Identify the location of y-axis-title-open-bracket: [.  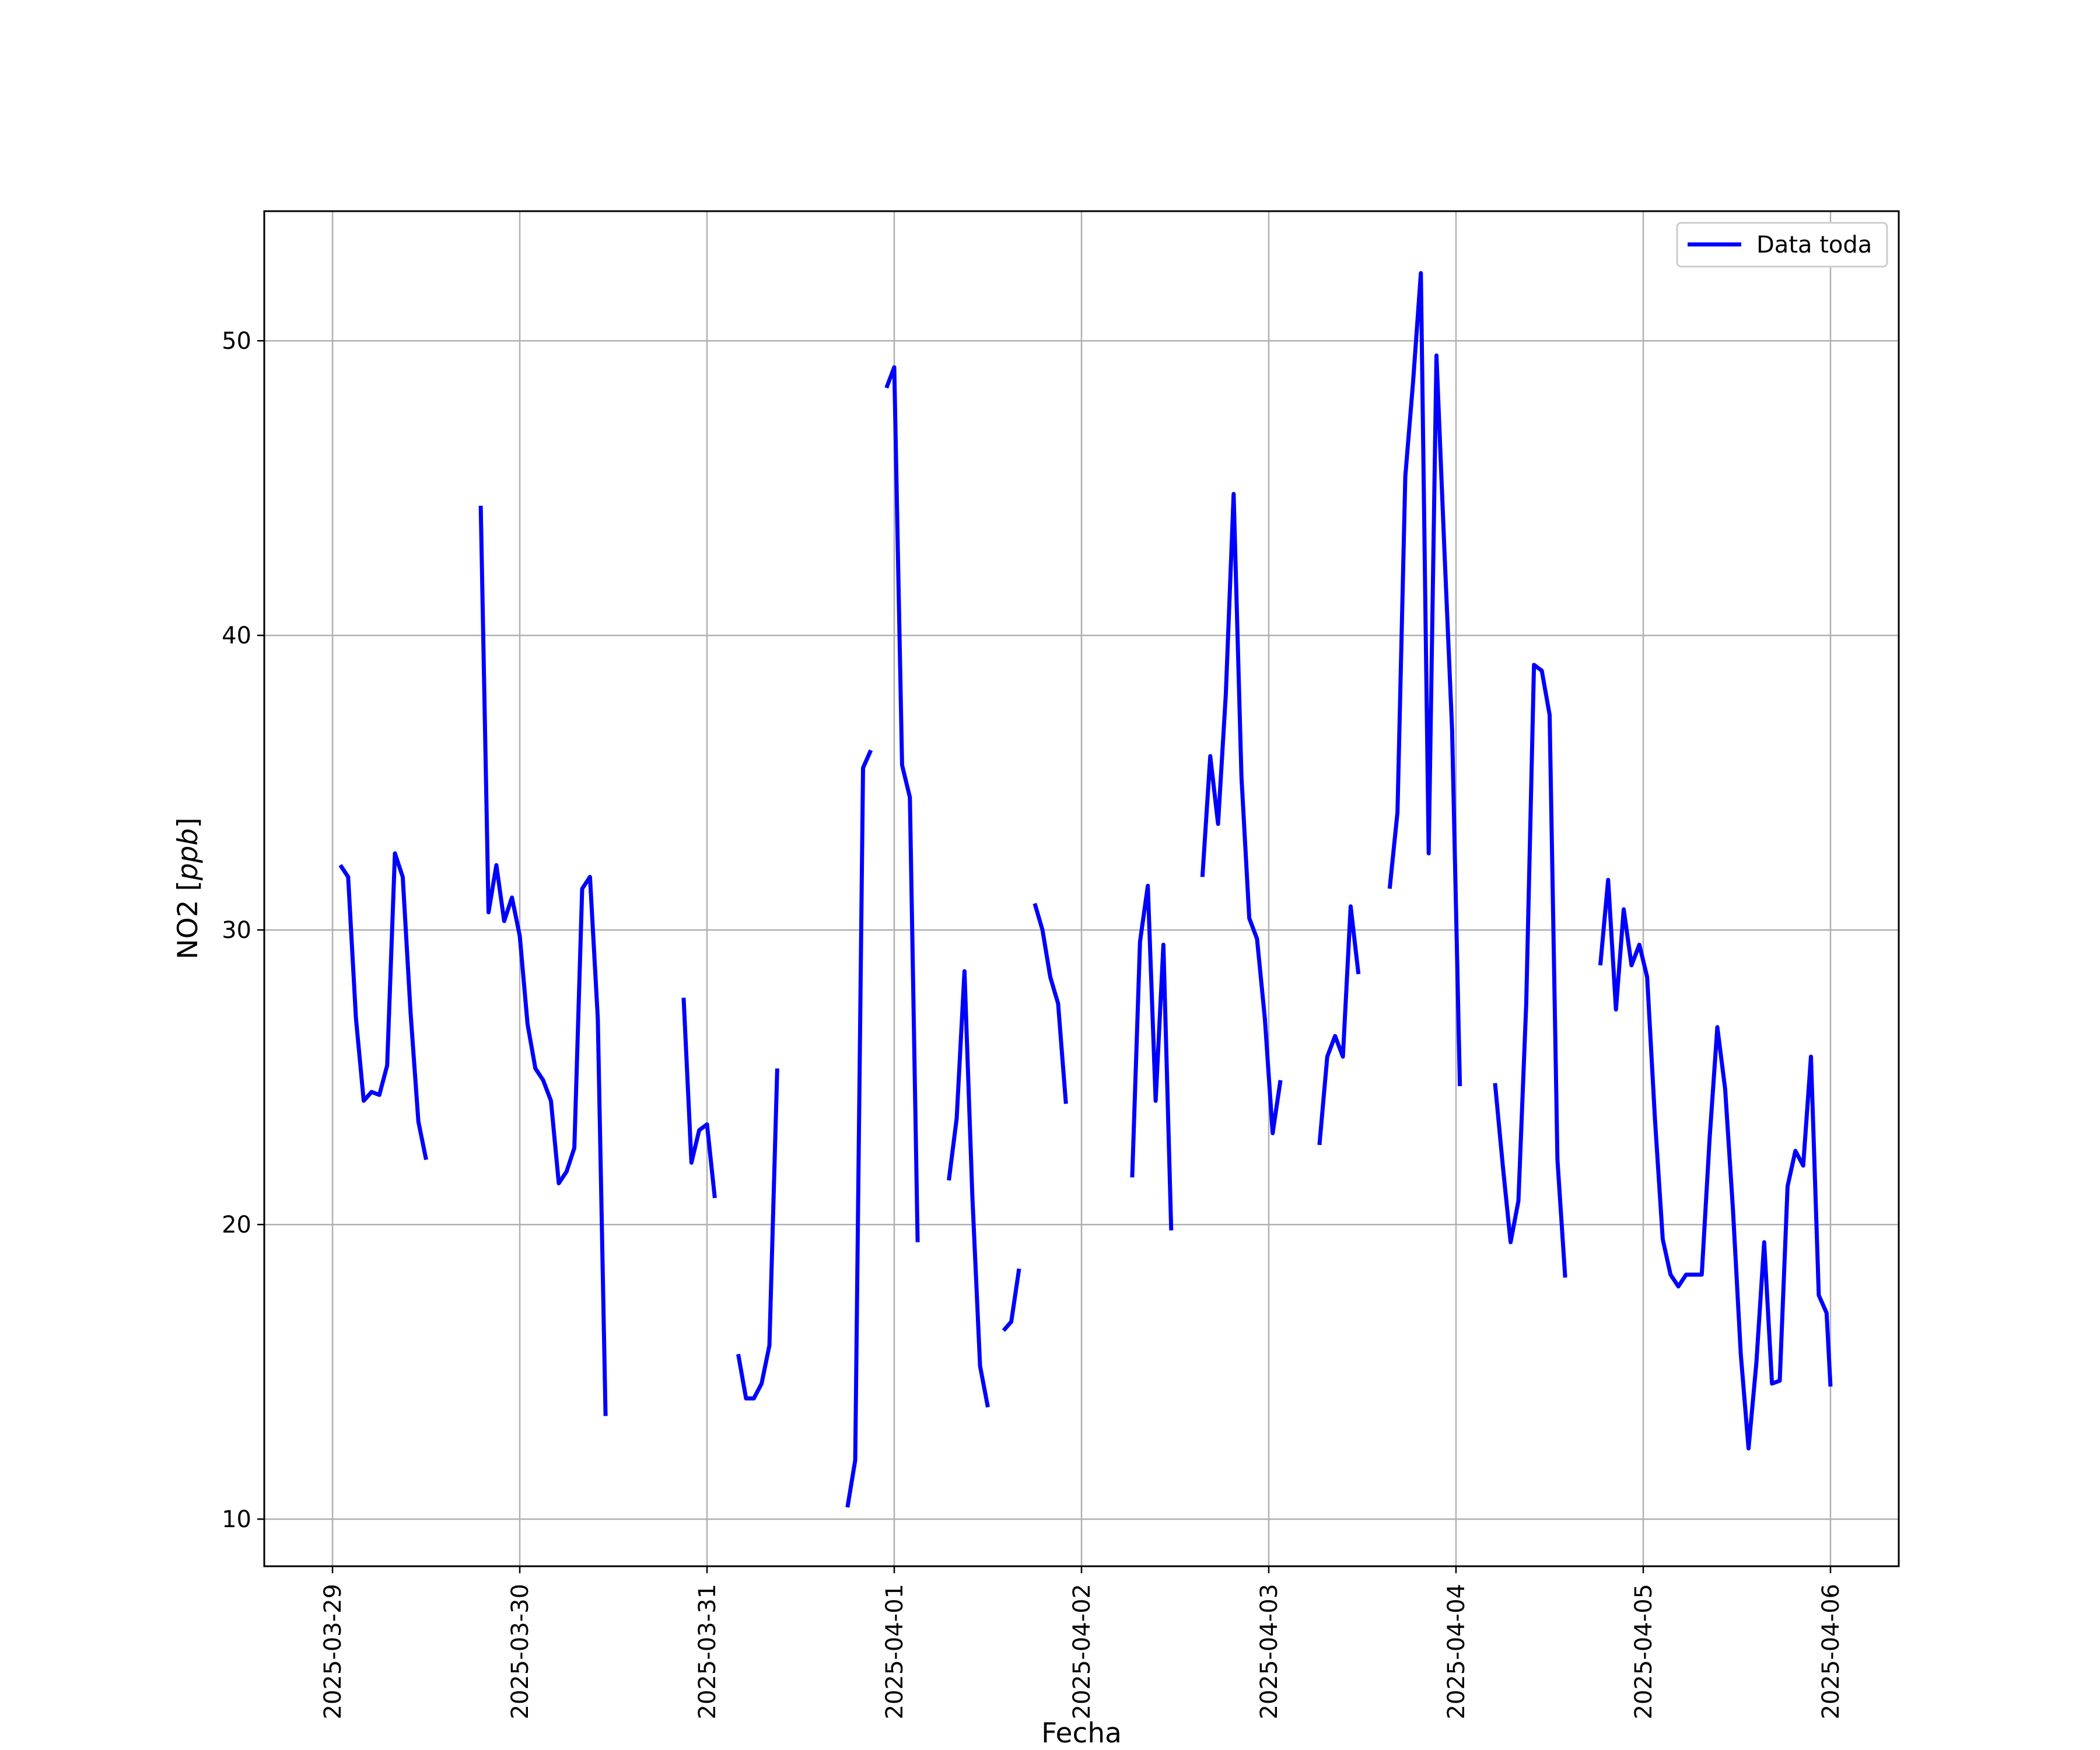
(188, 890).